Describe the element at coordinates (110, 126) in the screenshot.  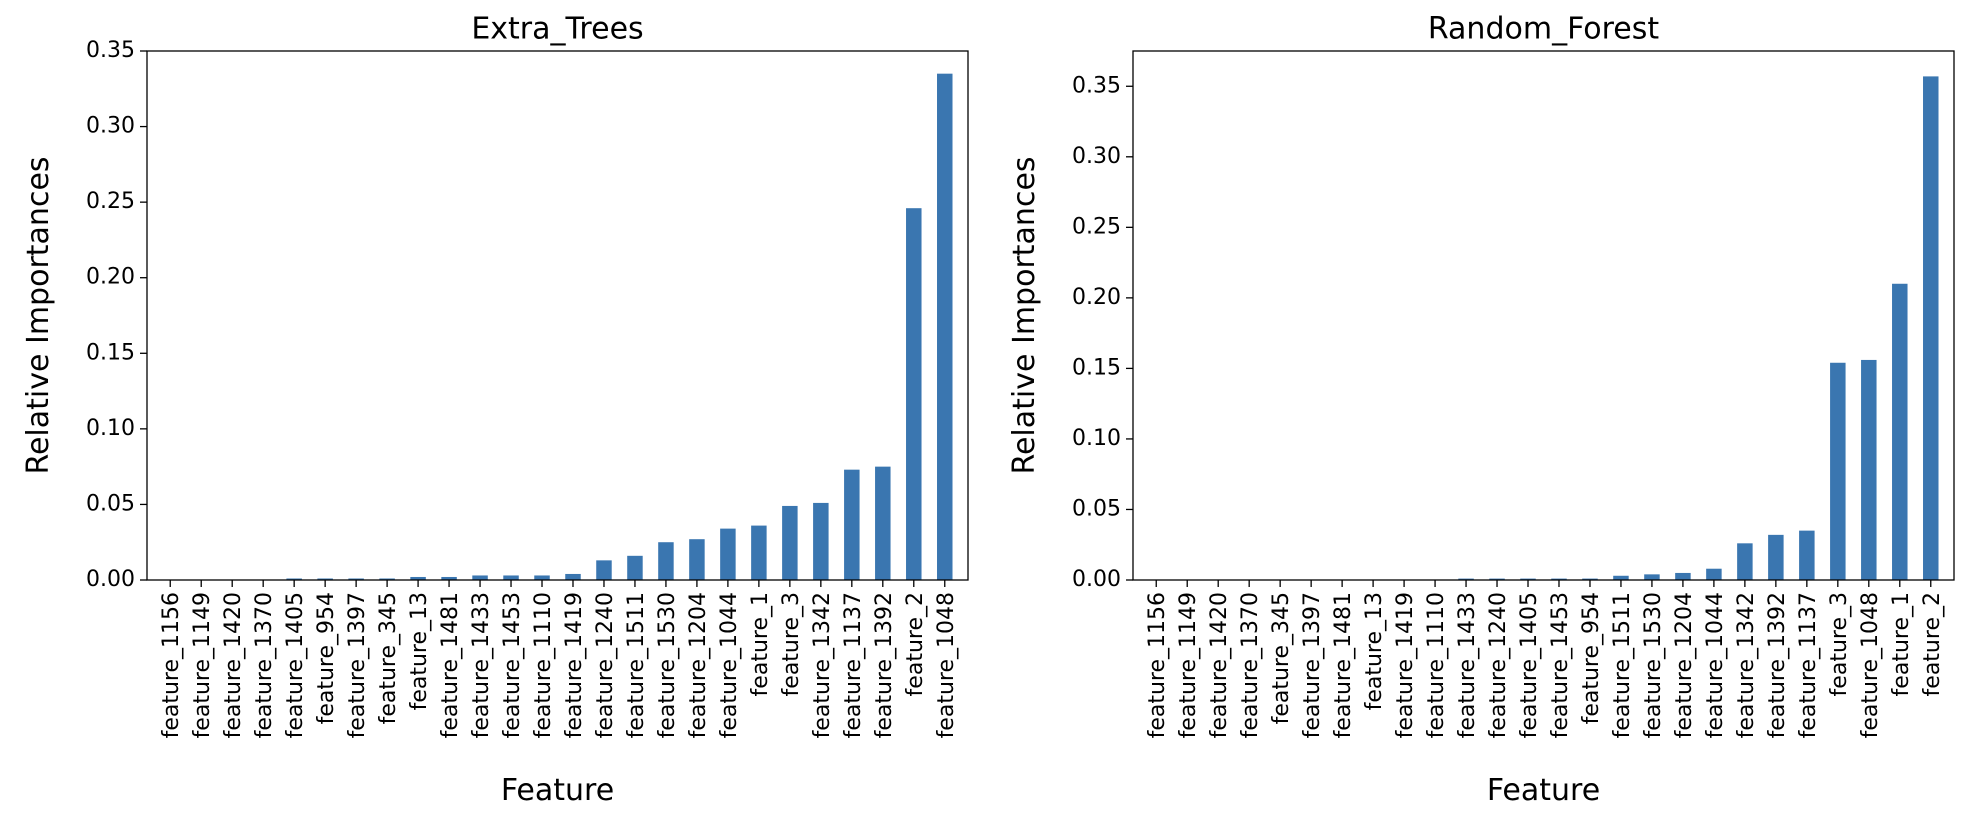
I see `y-tick-label: 0.30` at that location.